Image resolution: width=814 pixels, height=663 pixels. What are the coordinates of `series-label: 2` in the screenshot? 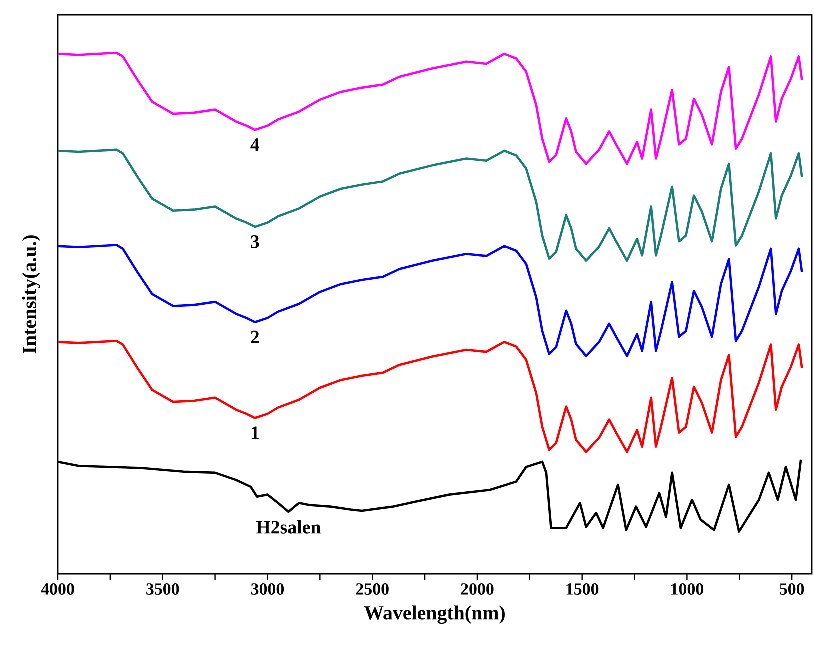 It's located at (255, 337).